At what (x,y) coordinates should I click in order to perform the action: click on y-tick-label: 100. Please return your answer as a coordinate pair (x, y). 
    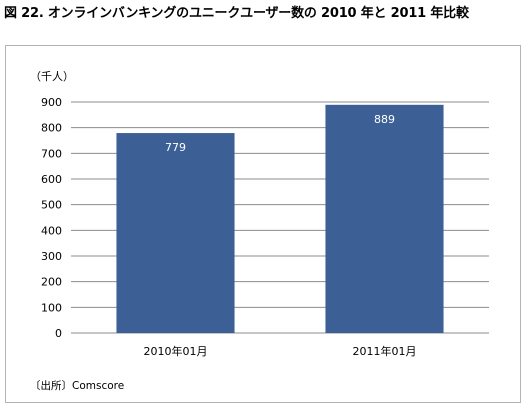
    Looking at the image, I should click on (51, 307).